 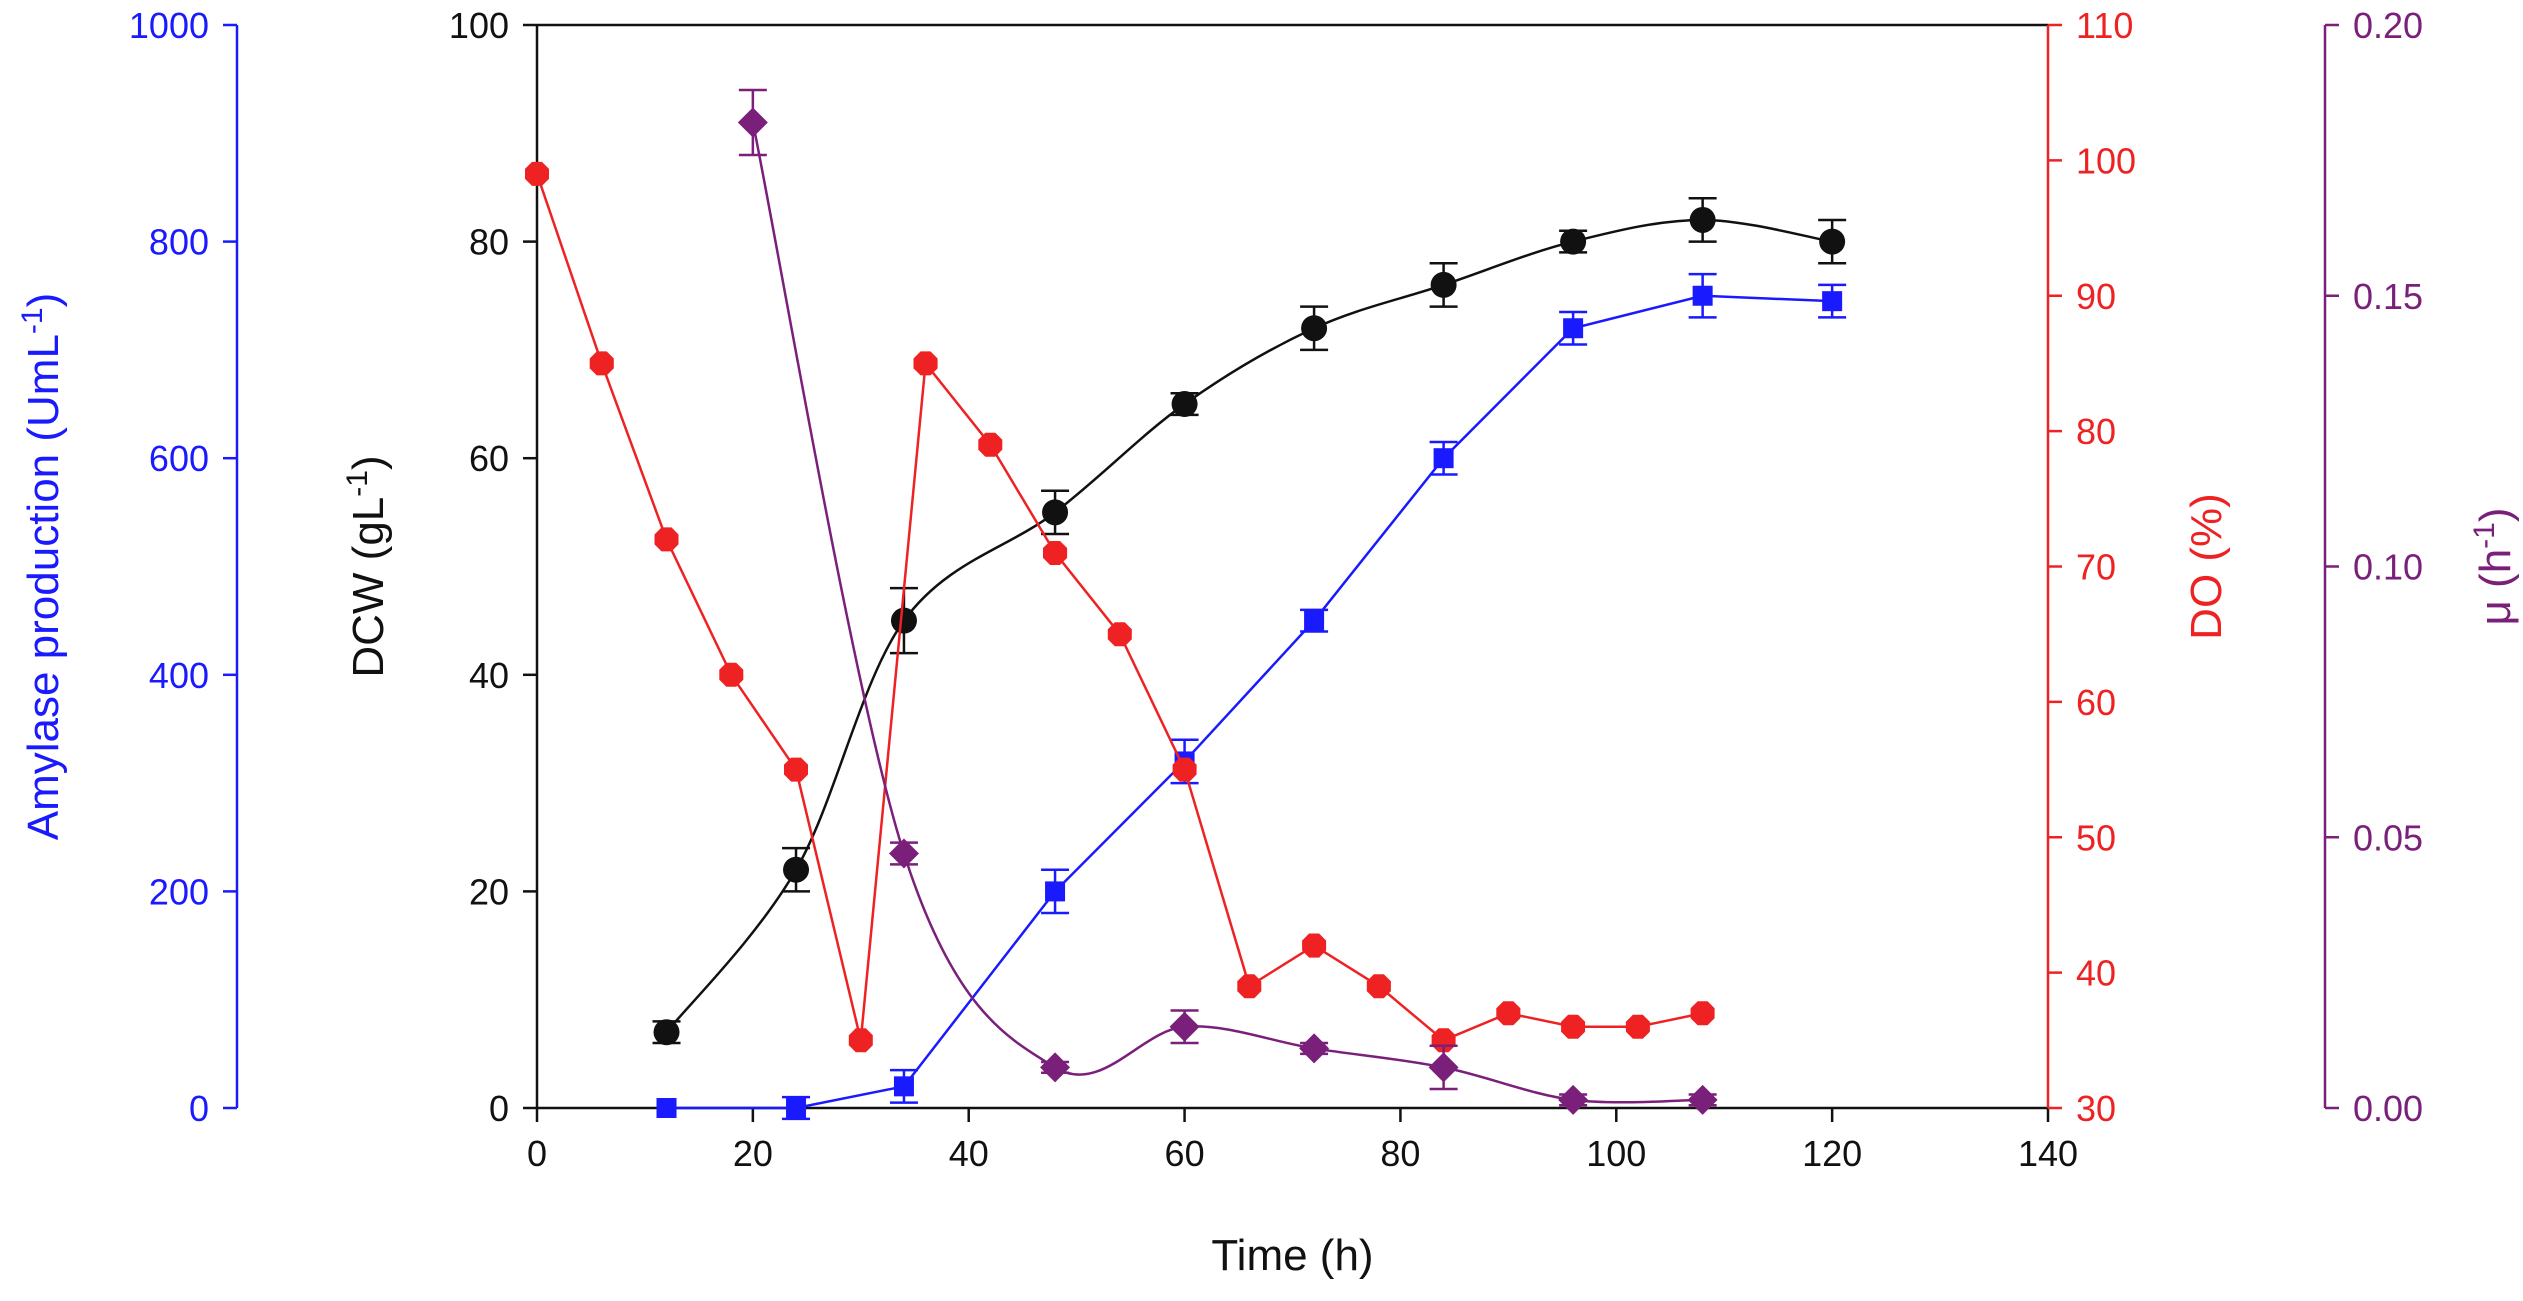 I want to click on dcw-tick-label: 20, so click(x=489, y=891).